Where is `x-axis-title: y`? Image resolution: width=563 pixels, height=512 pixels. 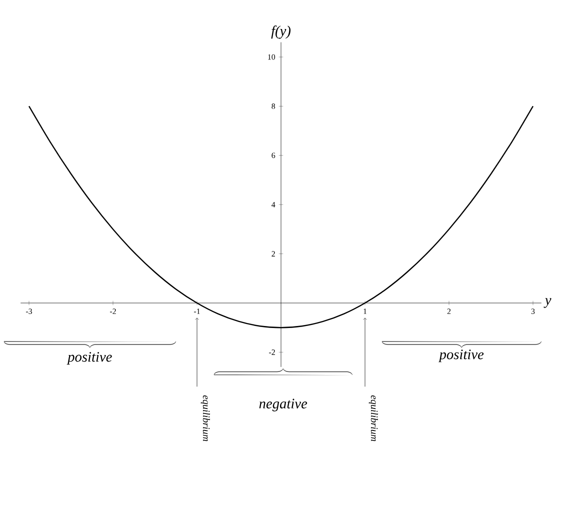
x-axis-title: y is located at coordinates (548, 303).